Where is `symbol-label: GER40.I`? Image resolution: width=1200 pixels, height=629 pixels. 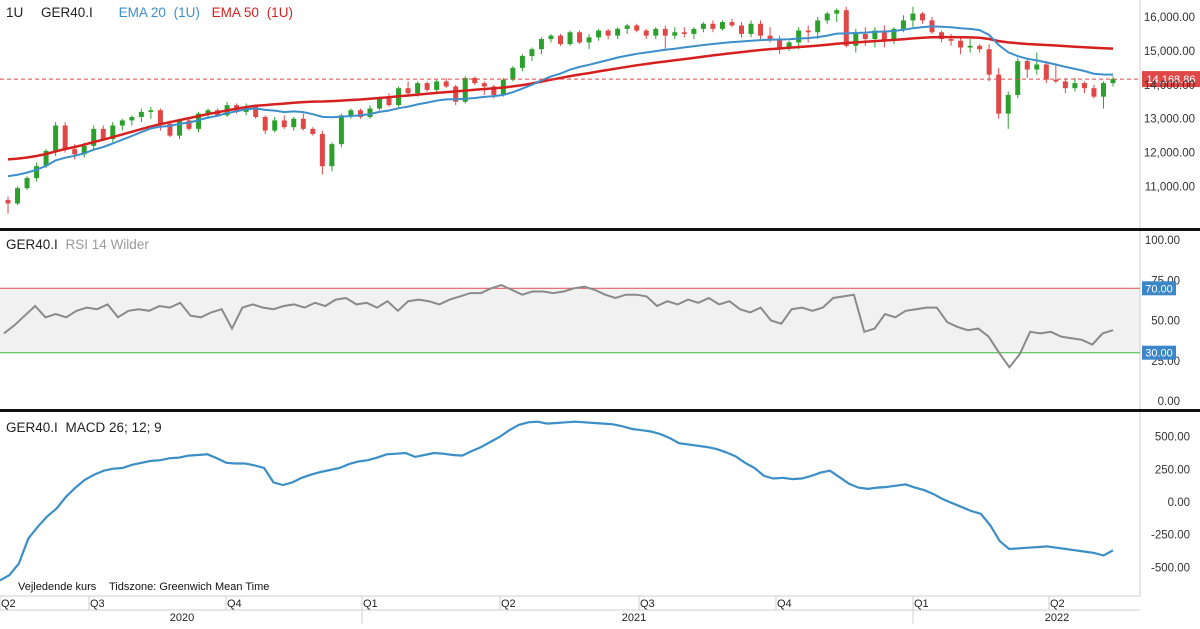
symbol-label: GER40.I is located at coordinates (67, 12).